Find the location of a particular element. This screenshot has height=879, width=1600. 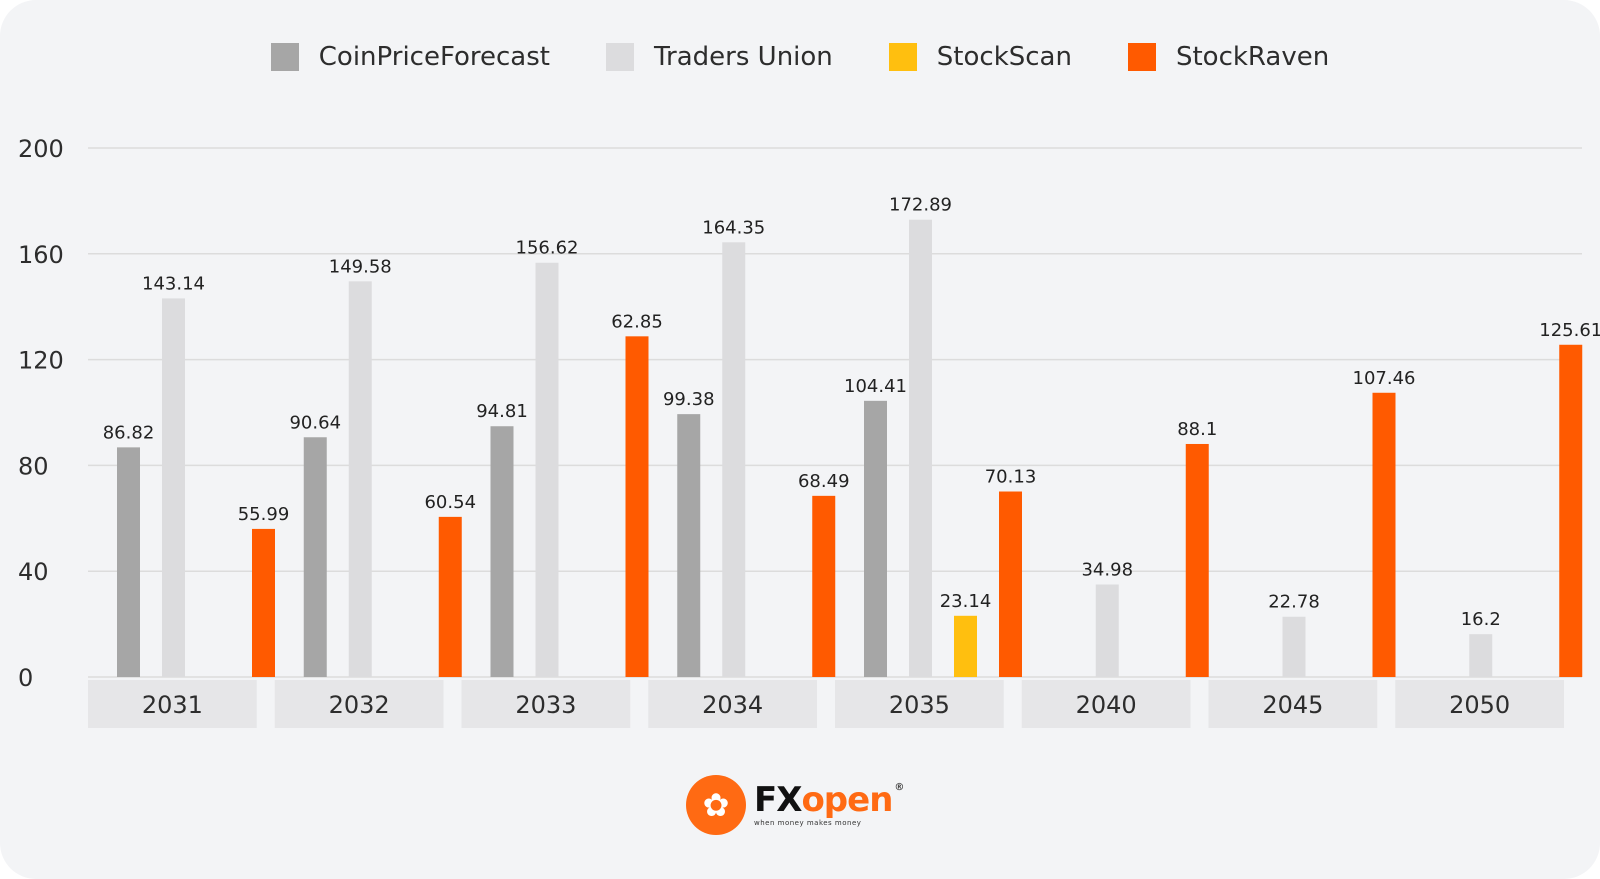

legend-item-coinpriceforecast: CoinPriceForecast is located at coordinates (410, 57).